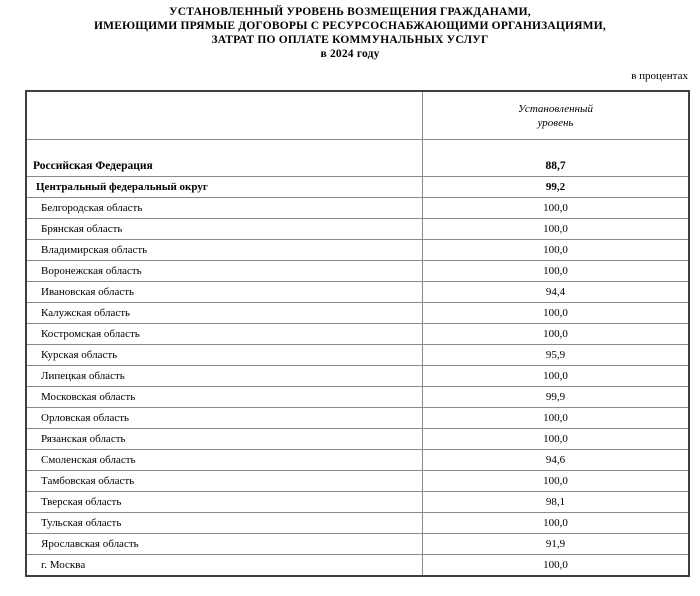  I want to click on table-row: Российская Федерация 88,7, so click(357, 157).